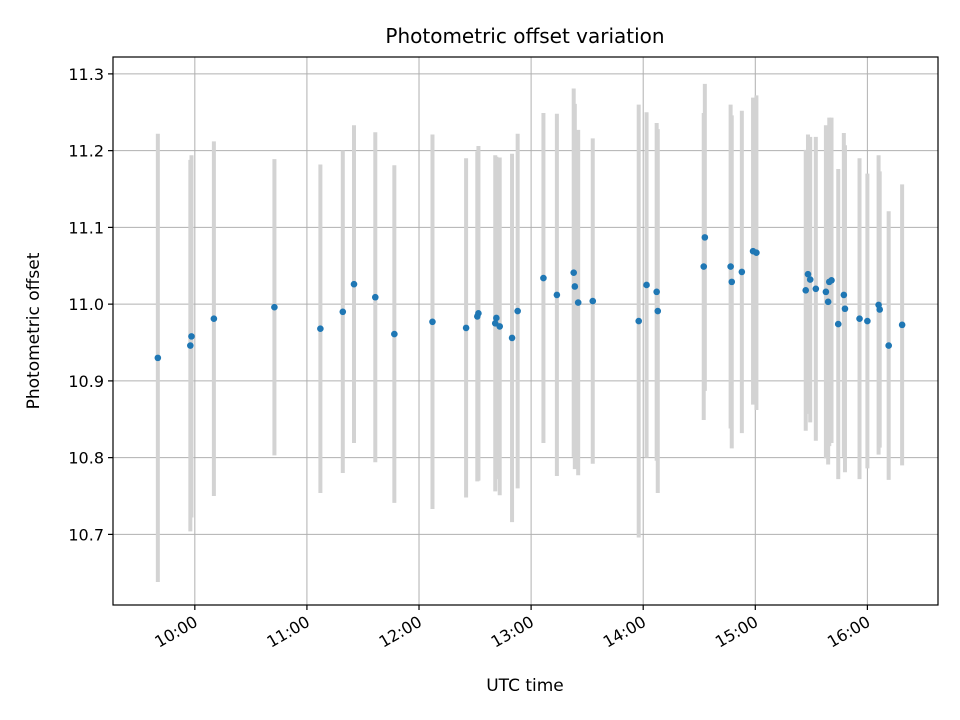 The height and width of the screenshot is (720, 960). I want to click on y-tick-label: 11.0, so click(86, 304).